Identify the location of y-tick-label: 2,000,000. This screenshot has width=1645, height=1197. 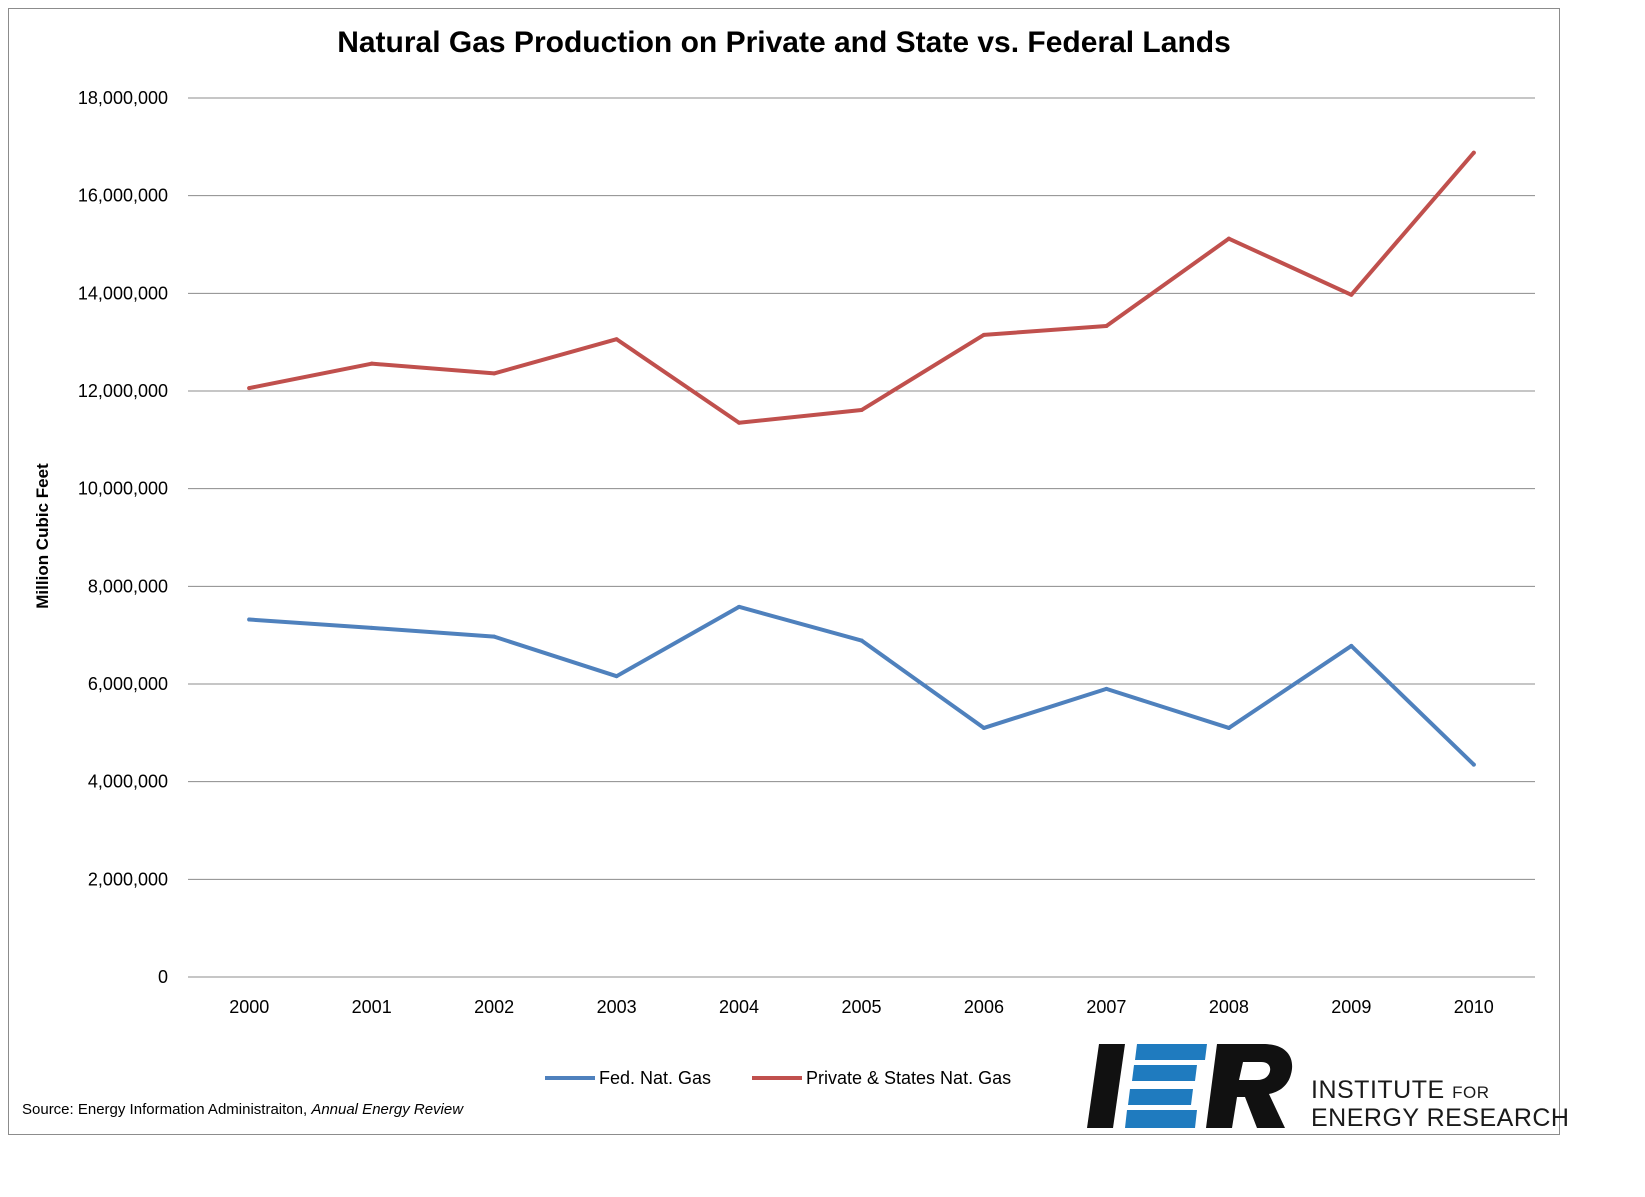
(128, 879).